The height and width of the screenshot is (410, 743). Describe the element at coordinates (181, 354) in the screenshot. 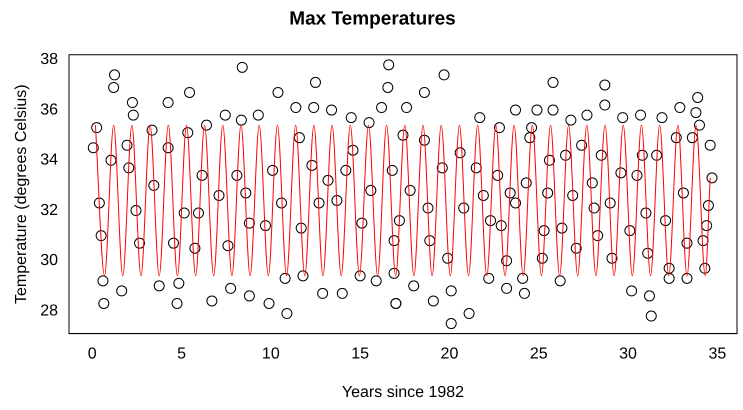

I see `x-tick-label: 5` at that location.